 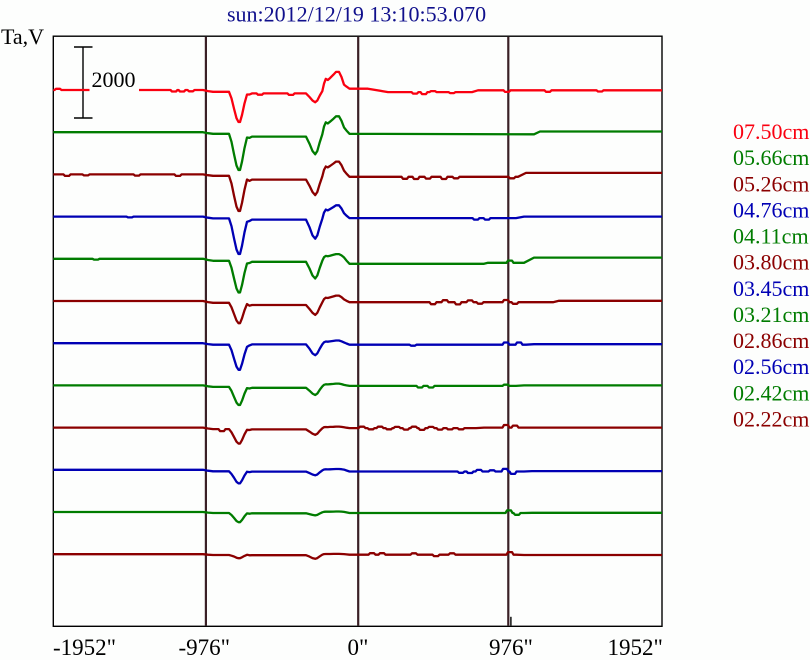 I want to click on svg-text: 02.42cm, so click(x=771, y=392).